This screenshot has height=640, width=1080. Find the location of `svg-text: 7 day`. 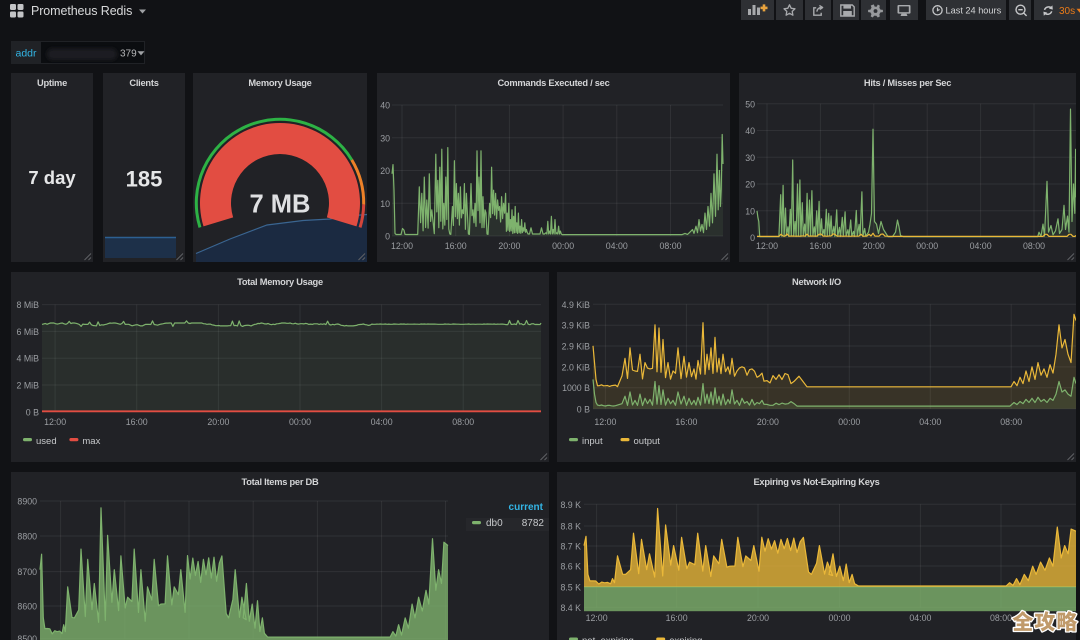

svg-text: 7 day is located at coordinates (52, 177).